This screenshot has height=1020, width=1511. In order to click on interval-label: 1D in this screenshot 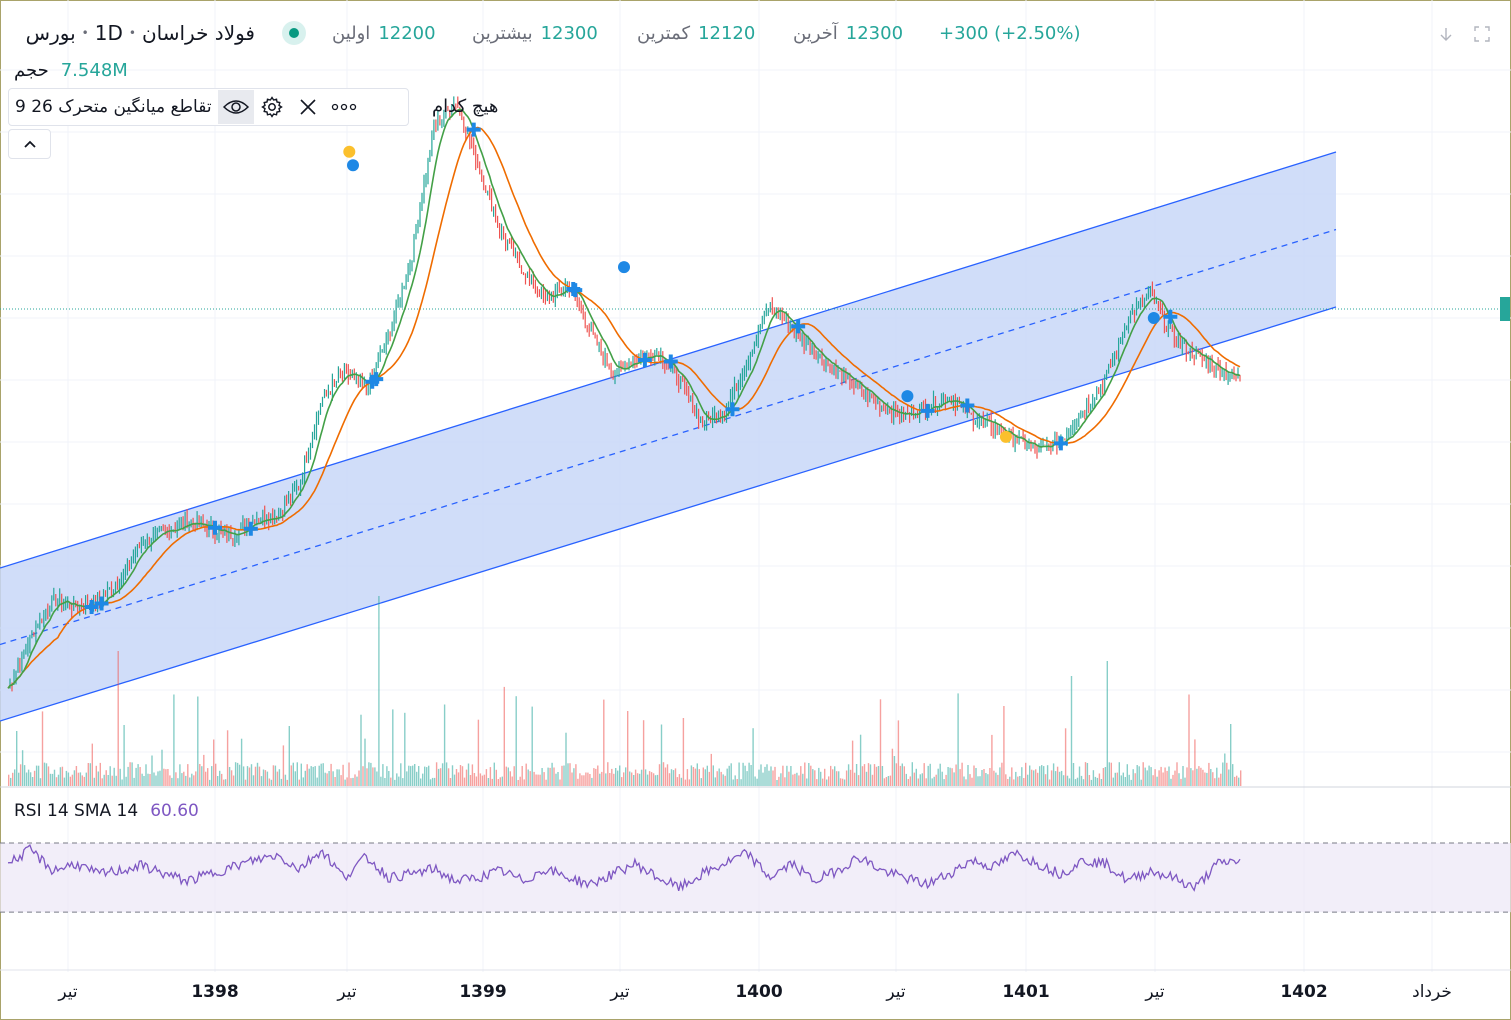, I will do `click(108, 33)`.